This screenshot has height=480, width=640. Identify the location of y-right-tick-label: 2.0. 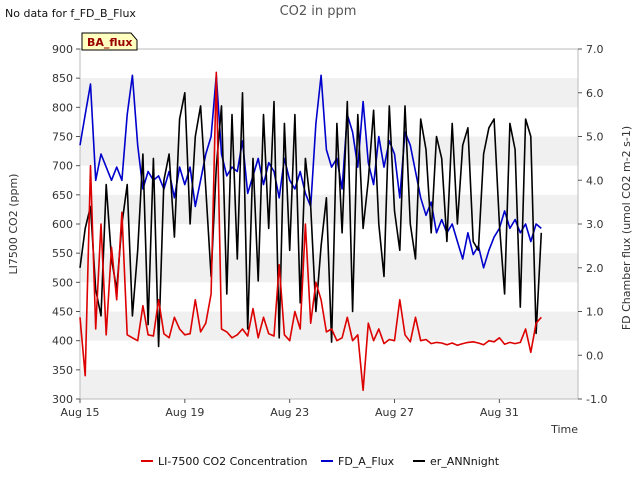
(595, 268).